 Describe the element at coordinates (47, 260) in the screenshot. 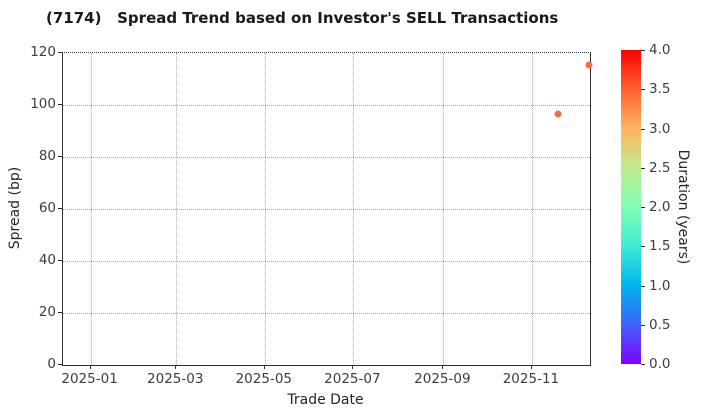

I see `y-tick-label: 40` at that location.